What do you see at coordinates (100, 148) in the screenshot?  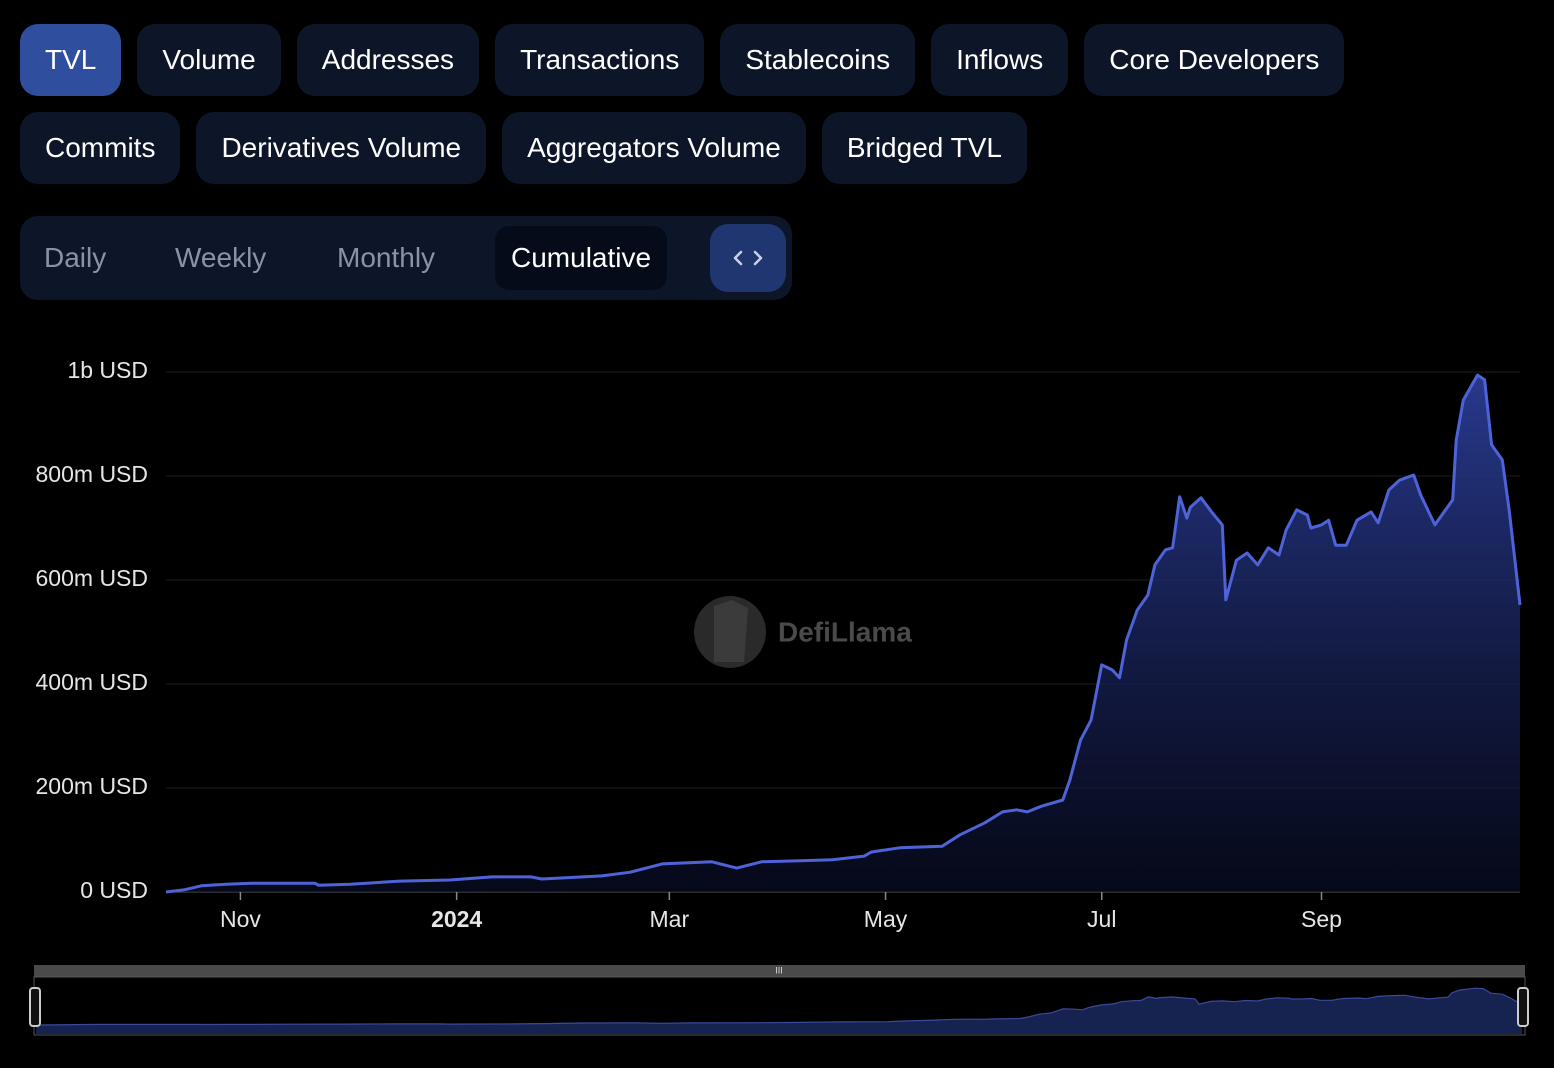 I see `metric-tab: Commits` at bounding box center [100, 148].